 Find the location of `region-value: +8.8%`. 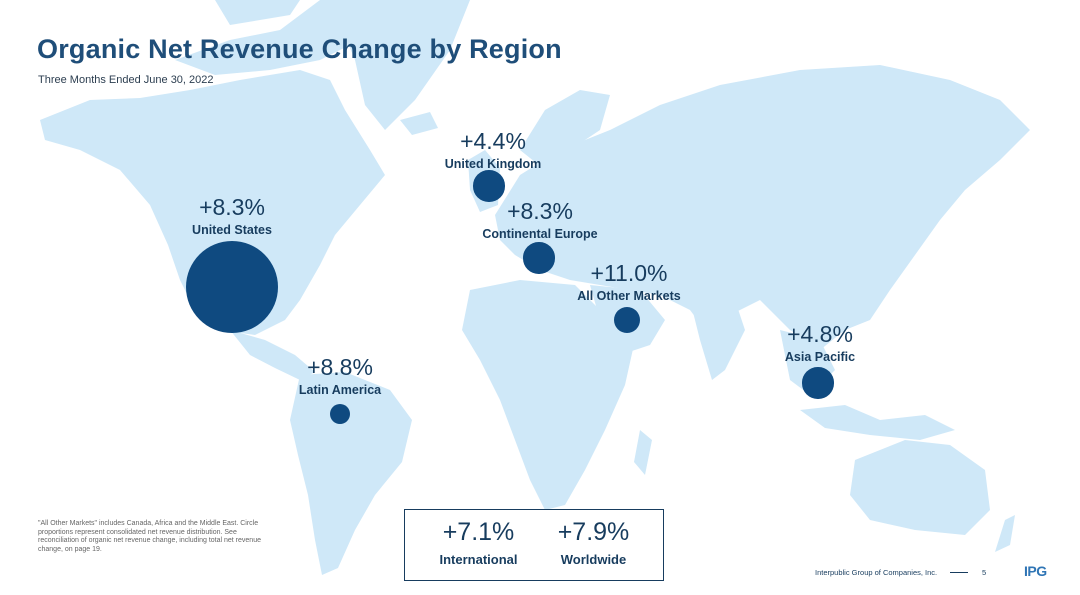

region-value: +8.8% is located at coordinates (340, 367).